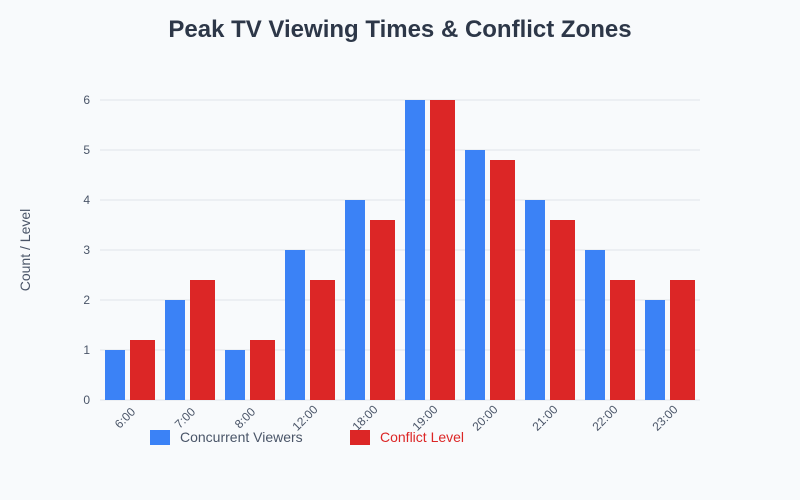 The width and height of the screenshot is (800, 500). What do you see at coordinates (664, 417) in the screenshot?
I see `x-tick-label: 23:00` at bounding box center [664, 417].